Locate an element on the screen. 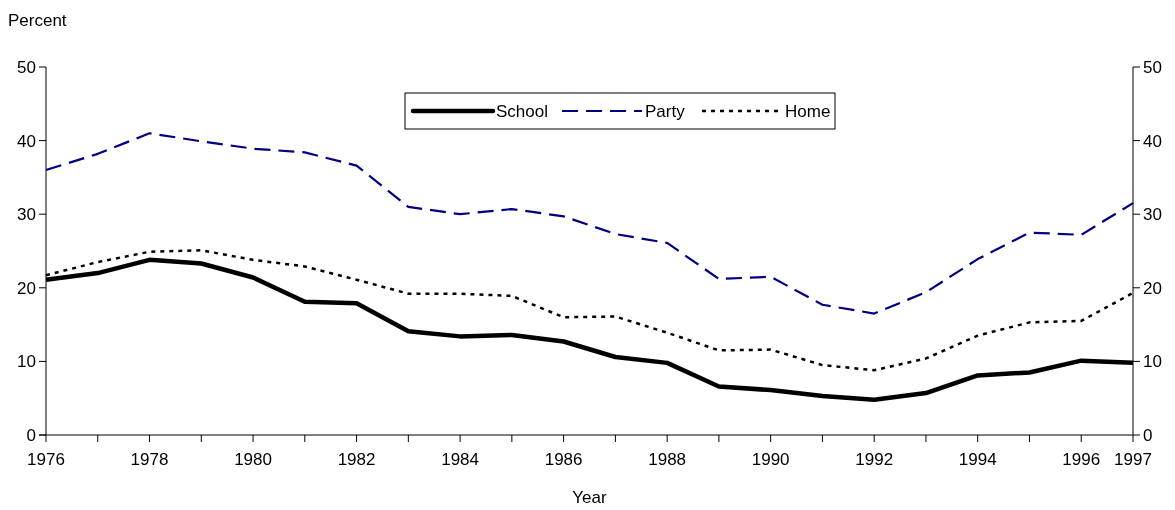  x-tick-label: 1984 is located at coordinates (460, 459).